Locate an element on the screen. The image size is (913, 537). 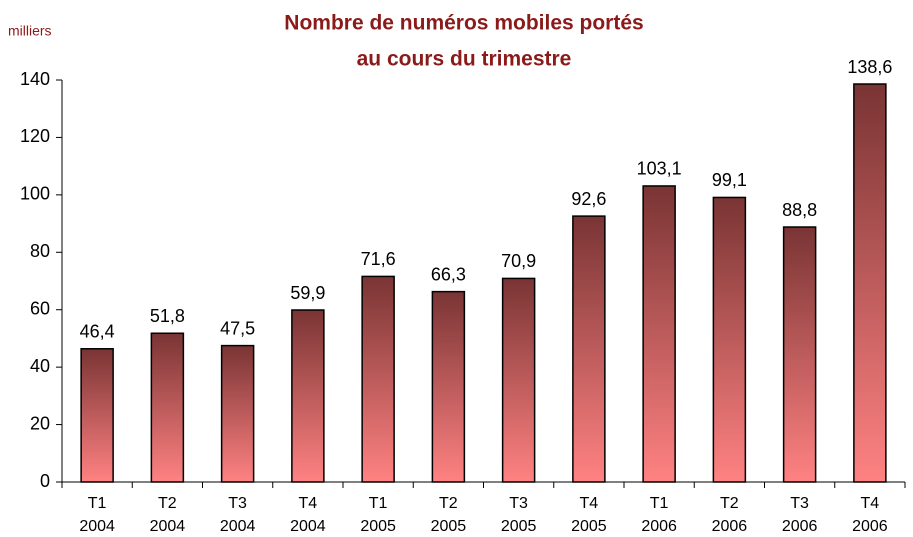
data-label: 70,9 is located at coordinates (518, 261).